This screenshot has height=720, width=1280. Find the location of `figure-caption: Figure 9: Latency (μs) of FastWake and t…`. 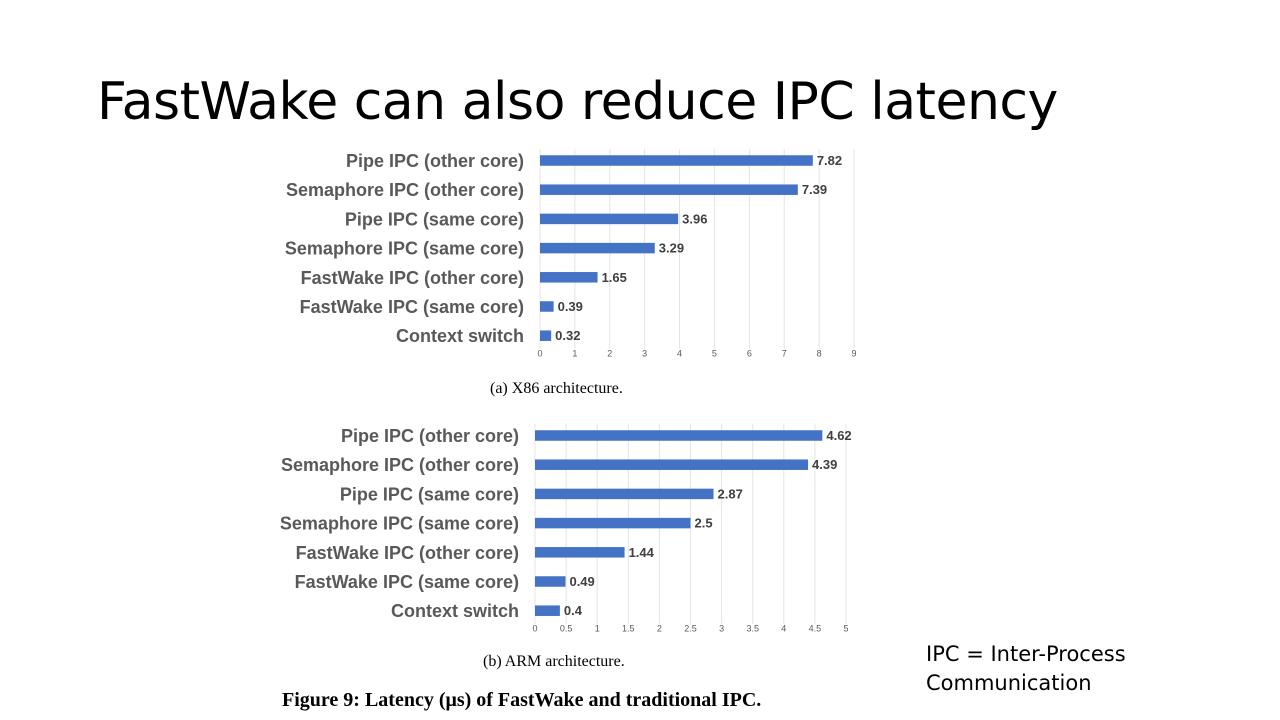

figure-caption: Figure 9: Latency (μs) of FastWake and t… is located at coordinates (522, 700).